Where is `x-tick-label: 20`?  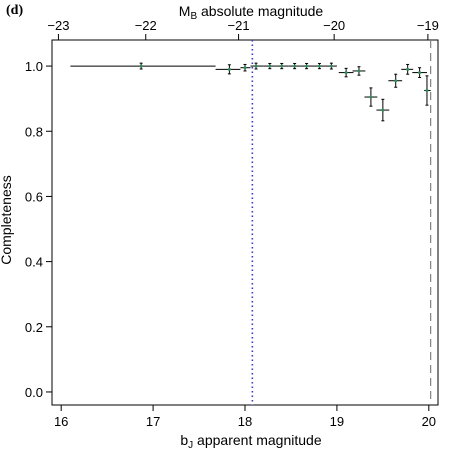 x-tick-label: 20 is located at coordinates (429, 421).